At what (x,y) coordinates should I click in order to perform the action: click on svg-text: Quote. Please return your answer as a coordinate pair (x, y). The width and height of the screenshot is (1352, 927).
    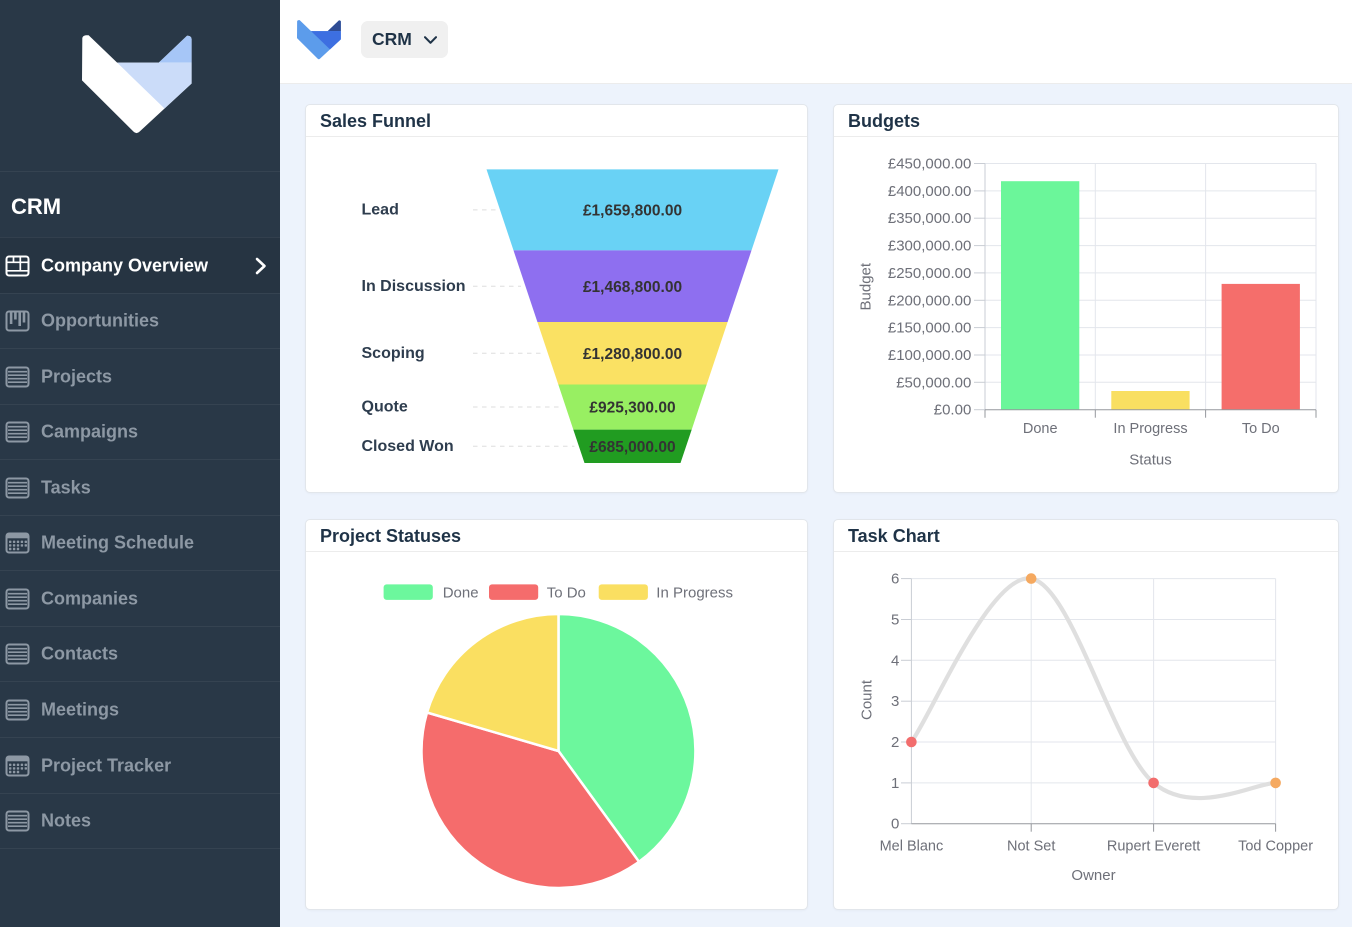
    Looking at the image, I should click on (385, 407).